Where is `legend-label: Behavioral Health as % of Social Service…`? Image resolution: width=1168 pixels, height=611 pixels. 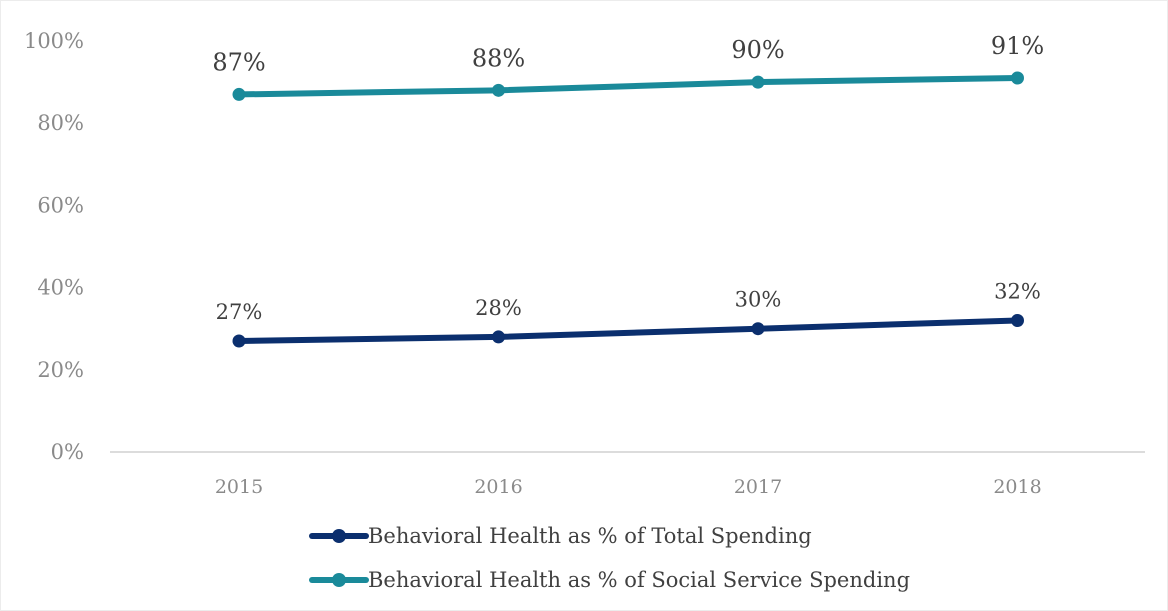 legend-label: Behavioral Health as % of Social Service… is located at coordinates (639, 580).